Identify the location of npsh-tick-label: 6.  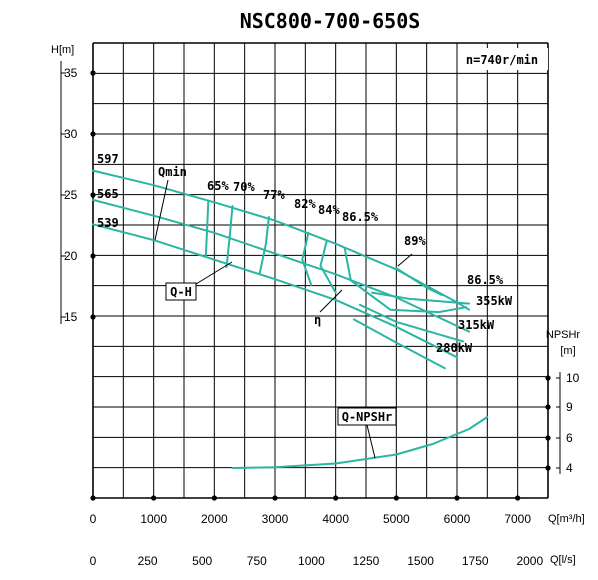
(569, 438).